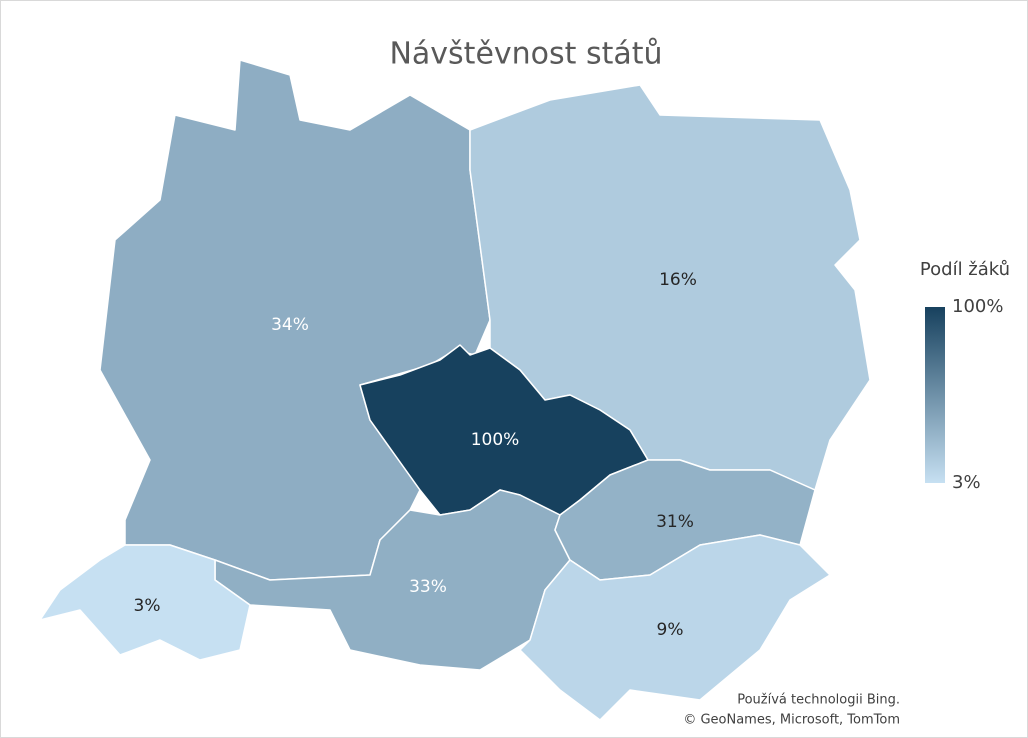 The width and height of the screenshot is (1028, 738). What do you see at coordinates (965, 269) in the screenshot?
I see `legend-title: Podíl žáků` at bounding box center [965, 269].